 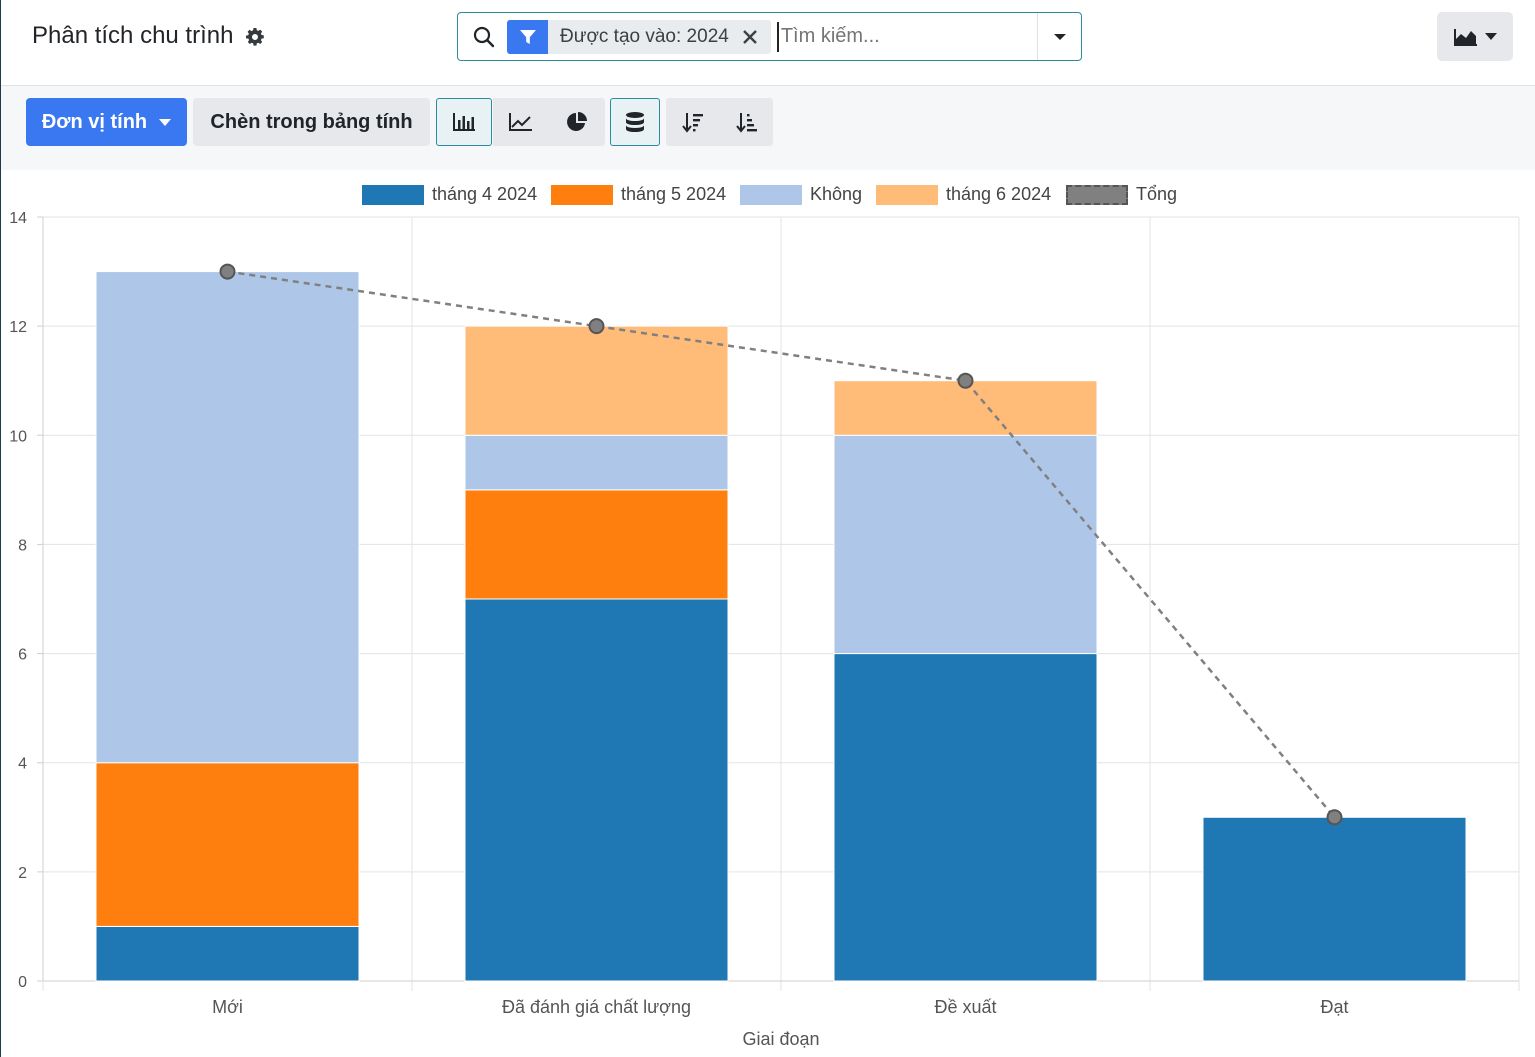 I want to click on insert-in-spreadsheet-button: Chèn trong bảng tính, so click(x=311, y=122).